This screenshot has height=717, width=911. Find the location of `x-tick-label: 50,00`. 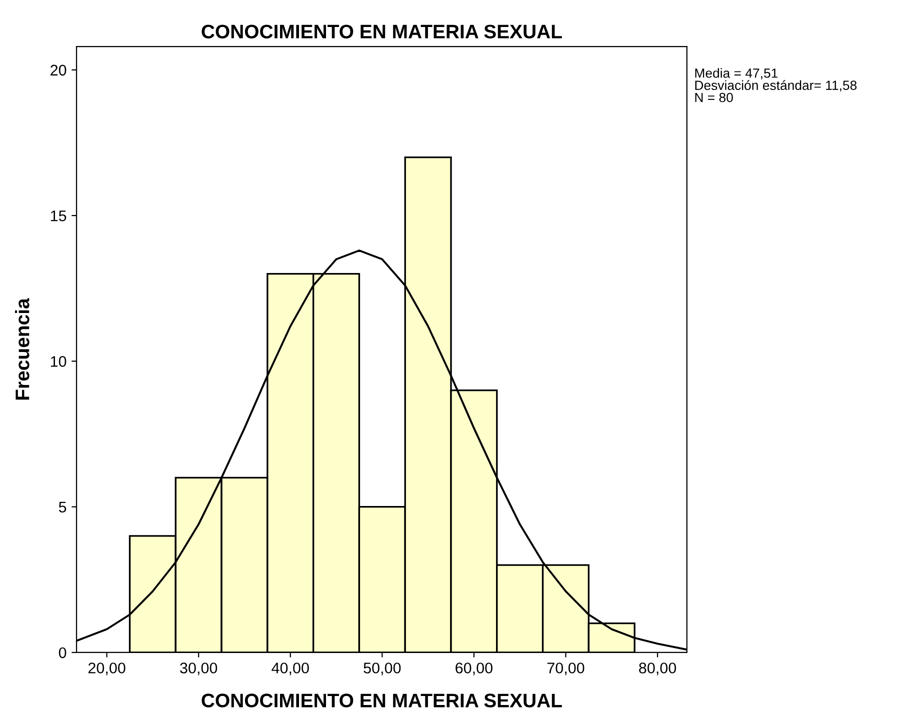

x-tick-label: 50,00 is located at coordinates (382, 669).